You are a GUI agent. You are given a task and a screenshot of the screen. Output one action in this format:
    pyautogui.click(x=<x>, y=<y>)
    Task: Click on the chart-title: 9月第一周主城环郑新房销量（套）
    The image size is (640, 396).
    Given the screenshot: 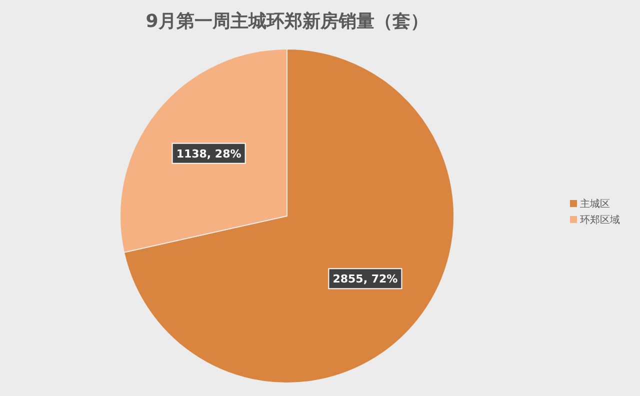 What is the action you would take?
    pyautogui.click(x=287, y=21)
    